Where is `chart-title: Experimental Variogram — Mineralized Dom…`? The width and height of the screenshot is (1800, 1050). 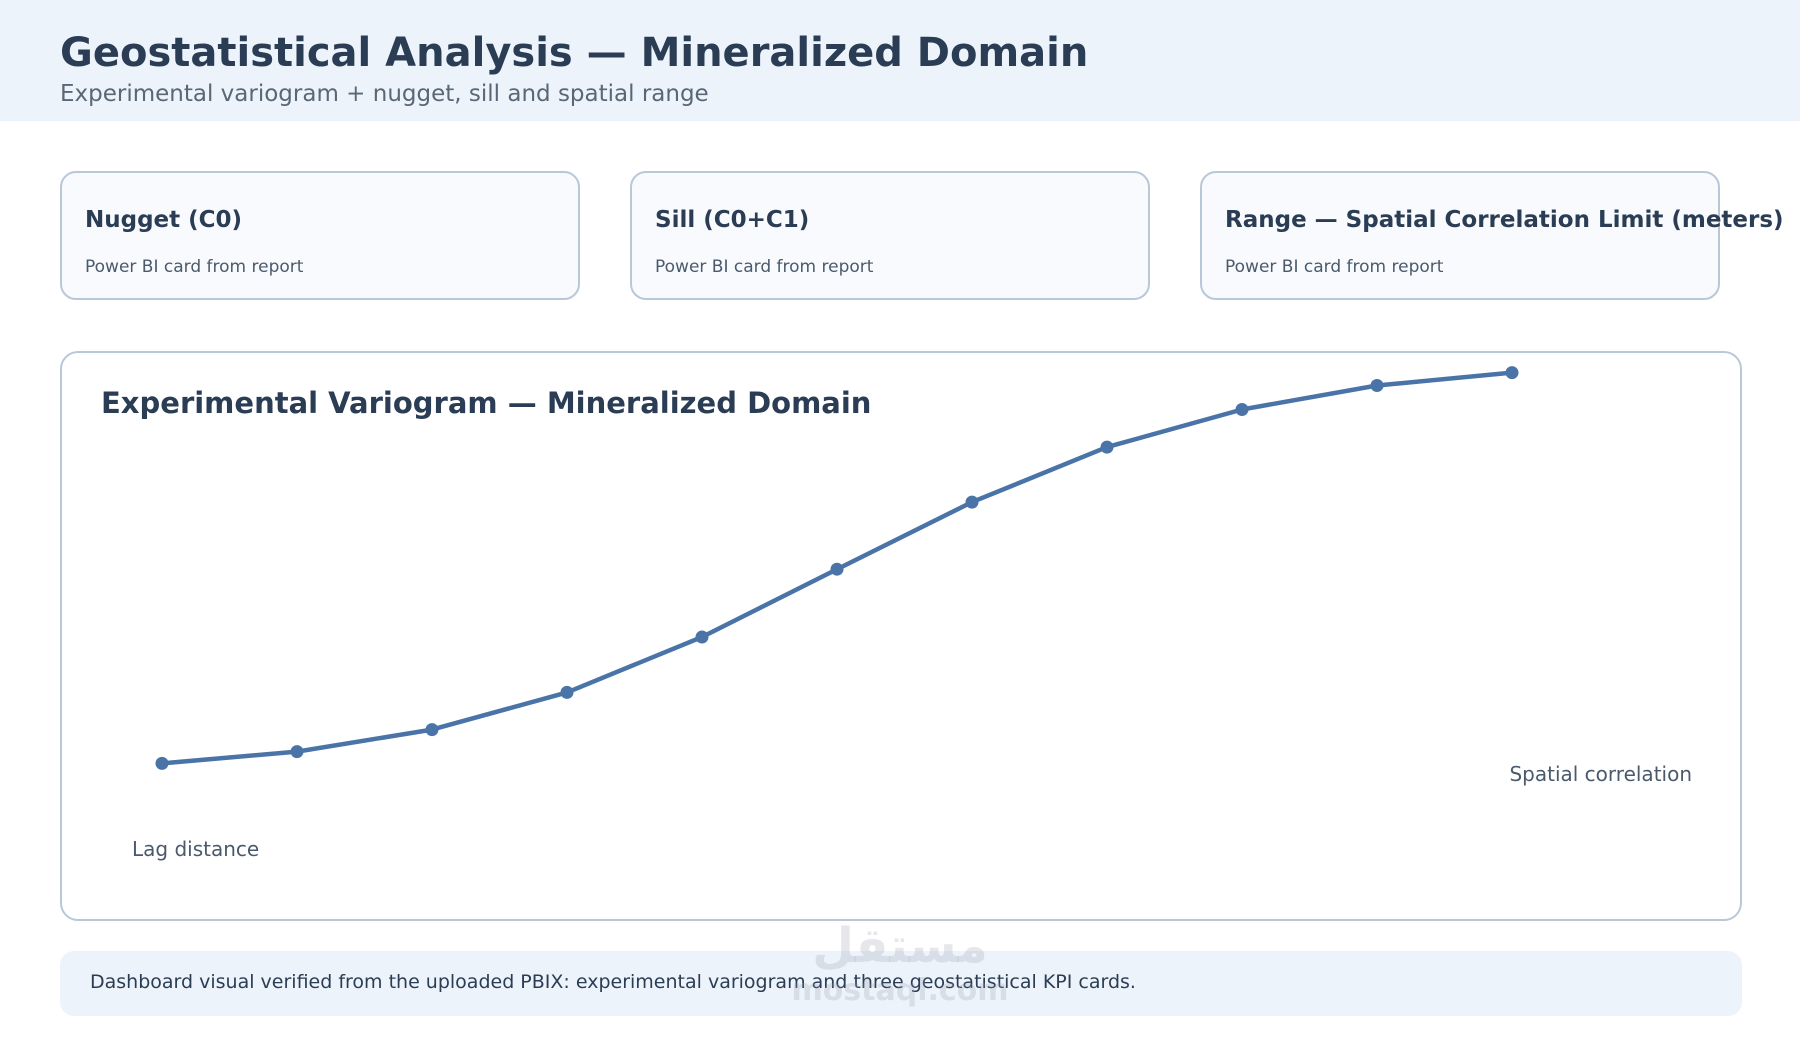 chart-title: Experimental Variogram — Mineralized Dom… is located at coordinates (486, 403).